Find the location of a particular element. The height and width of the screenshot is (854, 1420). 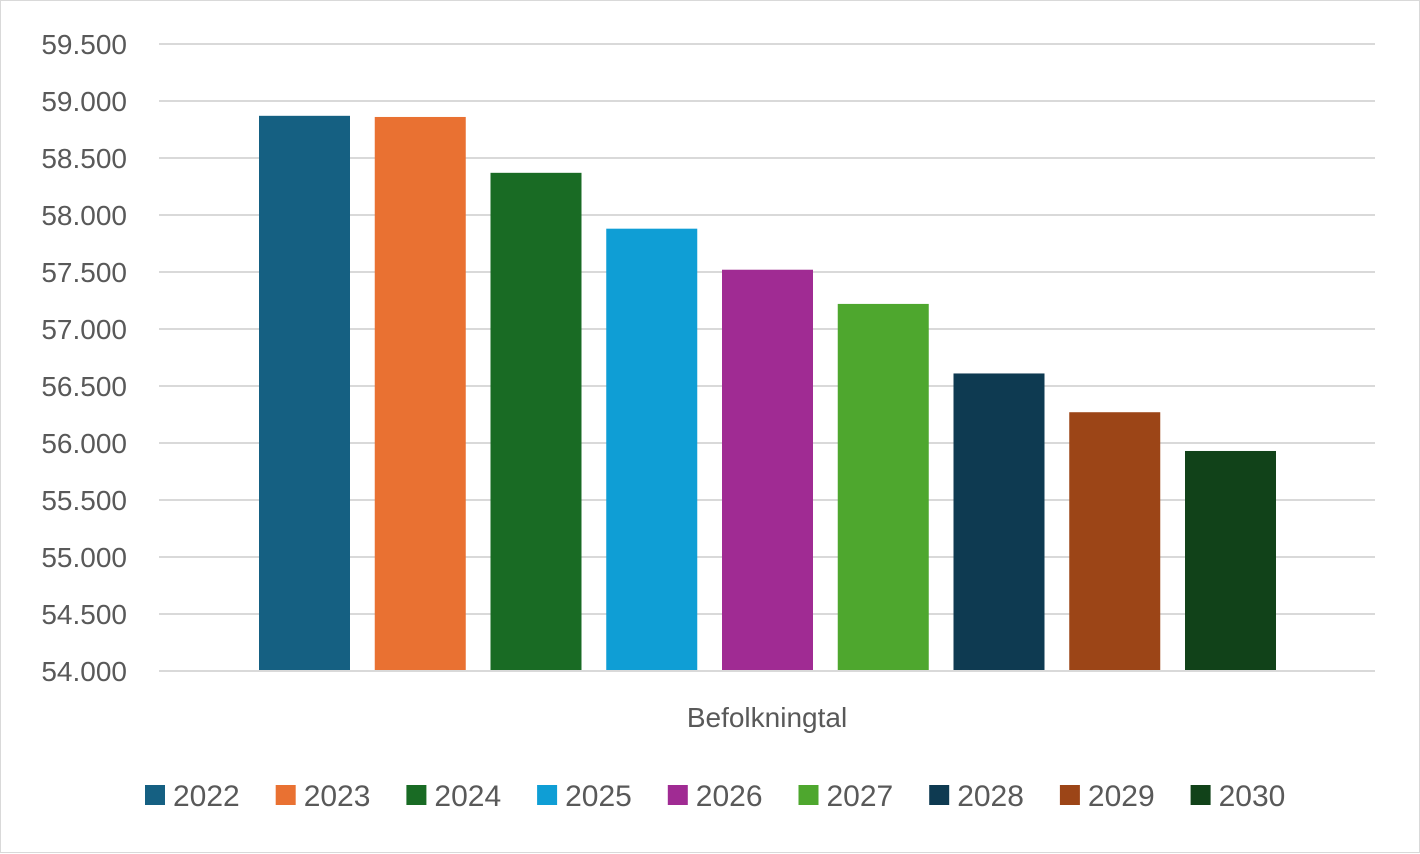

legend-swatch-2029 is located at coordinates (1069, 795).